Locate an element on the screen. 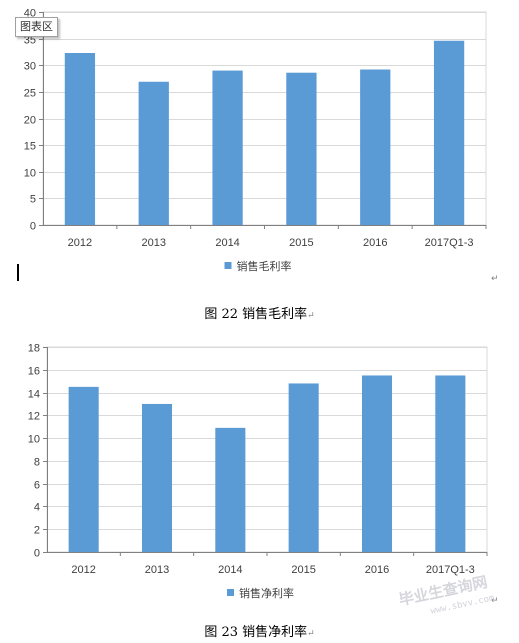 This screenshot has width=519, height=643. y-tick-label: 30 is located at coordinates (30, 67).